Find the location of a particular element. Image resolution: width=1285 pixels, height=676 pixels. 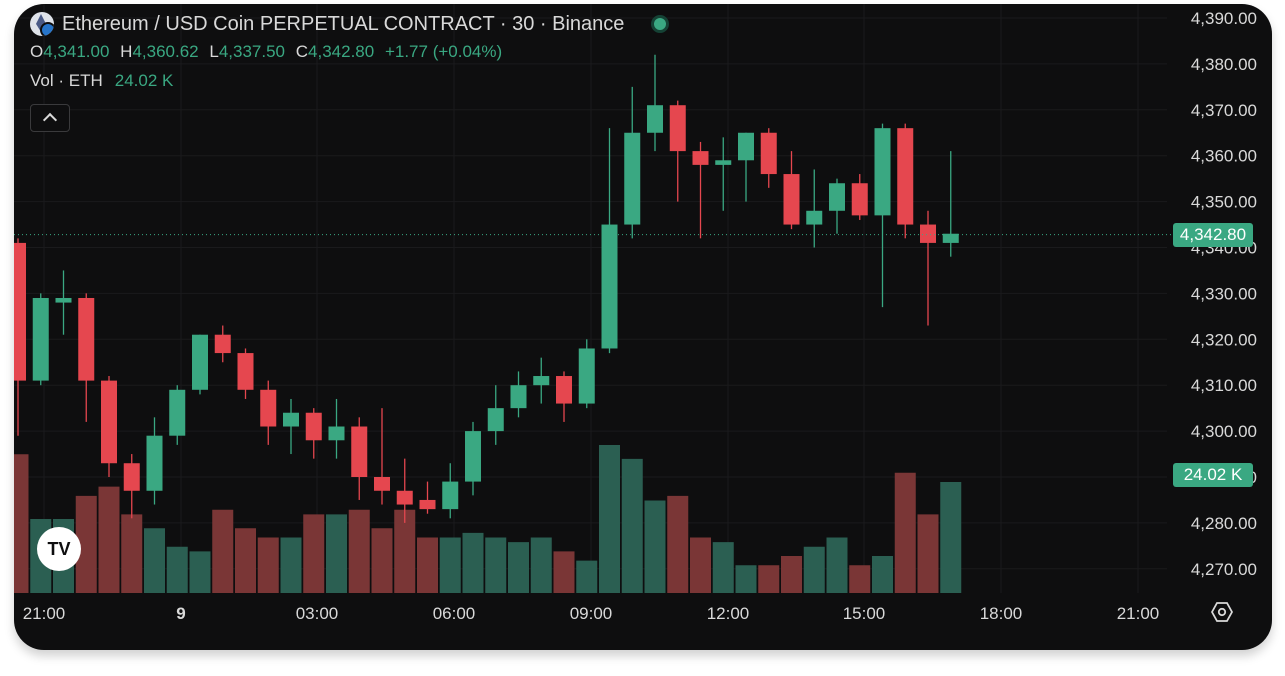

open-value: 4,341.00 is located at coordinates (76, 51).